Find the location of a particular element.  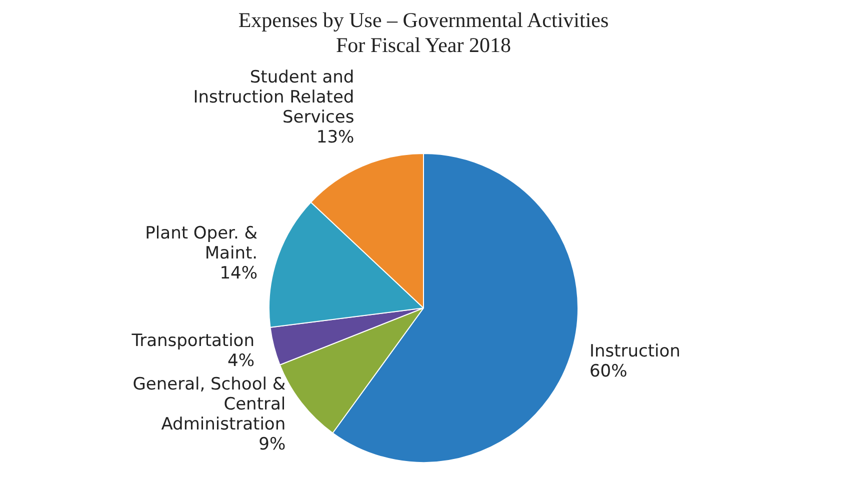

chart-subtitle: For Fiscal Year 2018 is located at coordinates (423, 45).